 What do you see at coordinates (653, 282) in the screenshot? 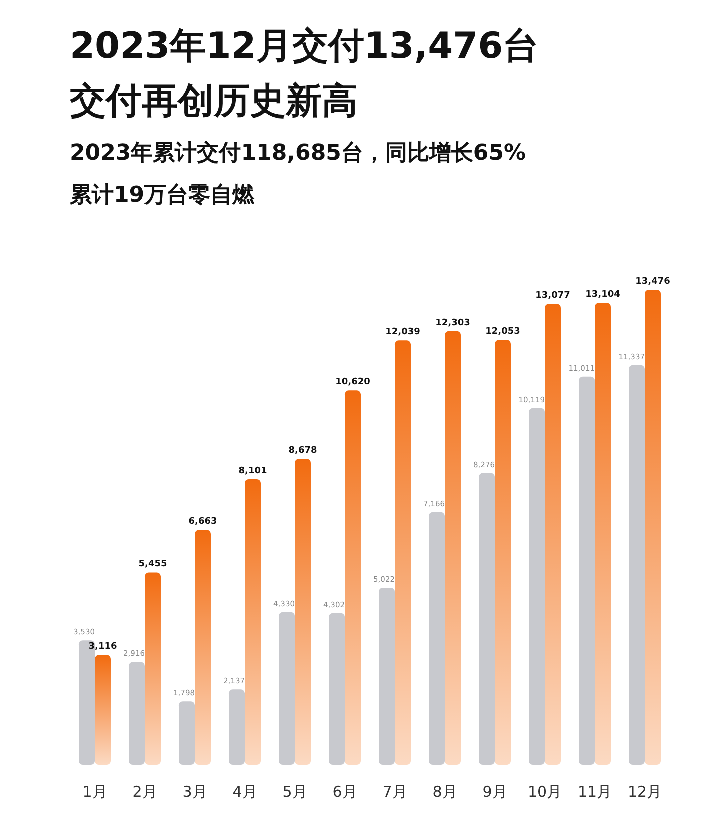
I see `data-label: 13,476` at bounding box center [653, 282].